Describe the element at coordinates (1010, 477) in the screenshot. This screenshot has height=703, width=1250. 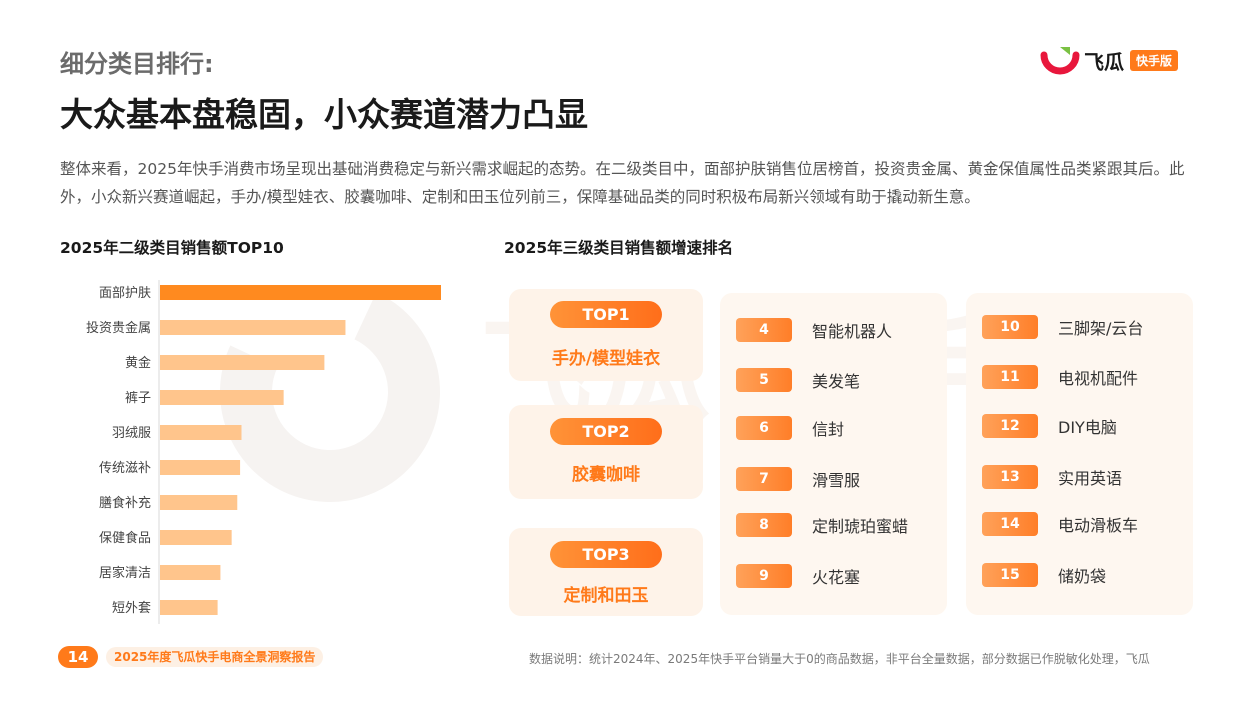
I see `rank-badge: 13` at that location.